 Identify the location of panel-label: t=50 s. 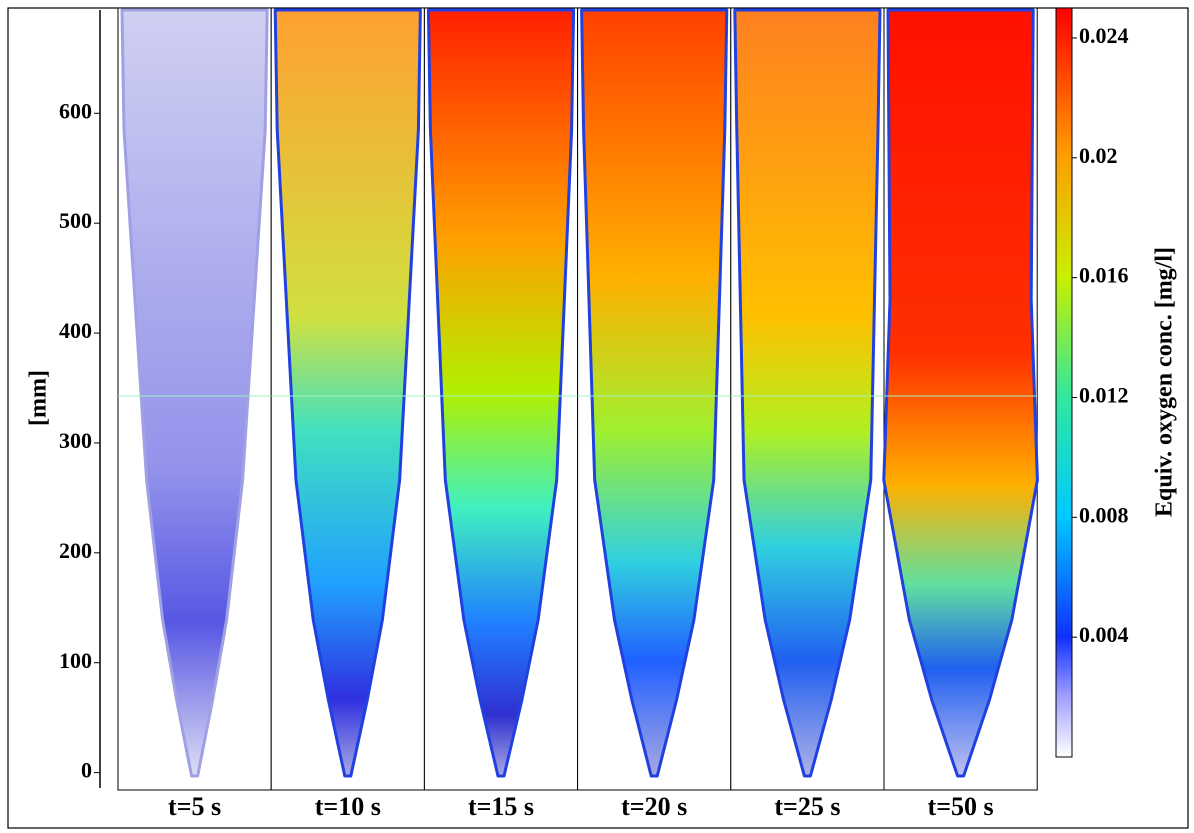
(961, 806).